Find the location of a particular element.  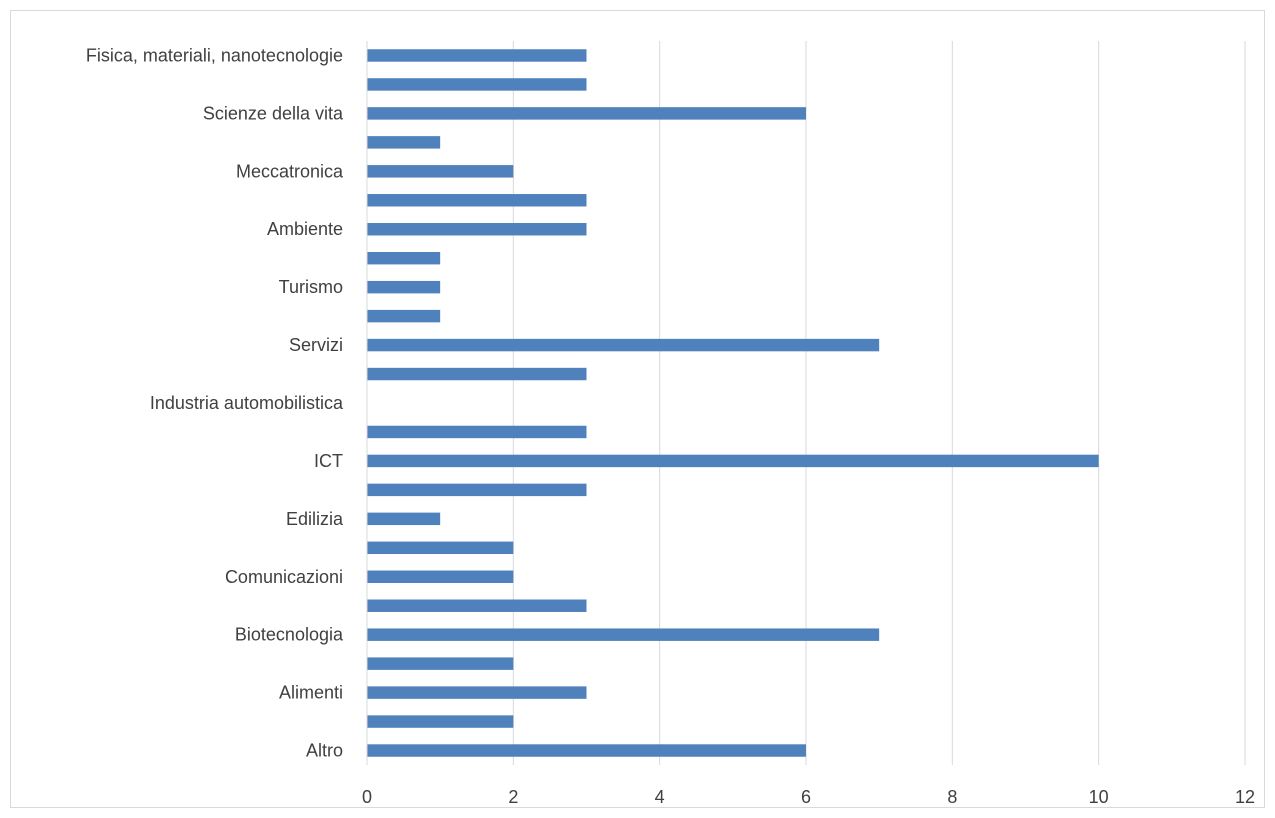

category-label: Meccatronica is located at coordinates (290, 171).